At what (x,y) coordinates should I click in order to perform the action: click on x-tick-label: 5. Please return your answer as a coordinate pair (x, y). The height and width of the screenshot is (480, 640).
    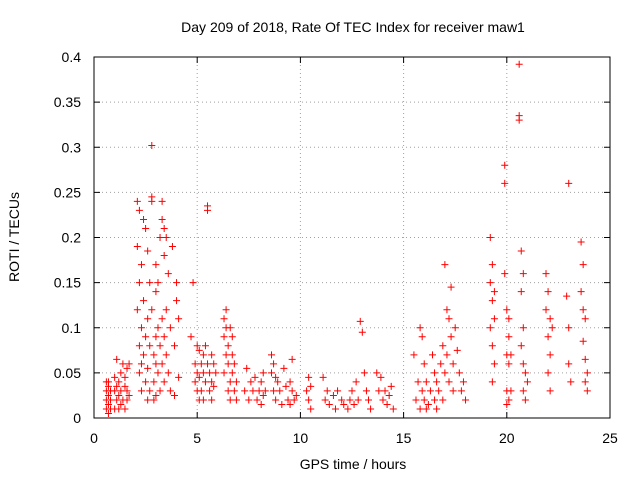
    Looking at the image, I should click on (197, 438).